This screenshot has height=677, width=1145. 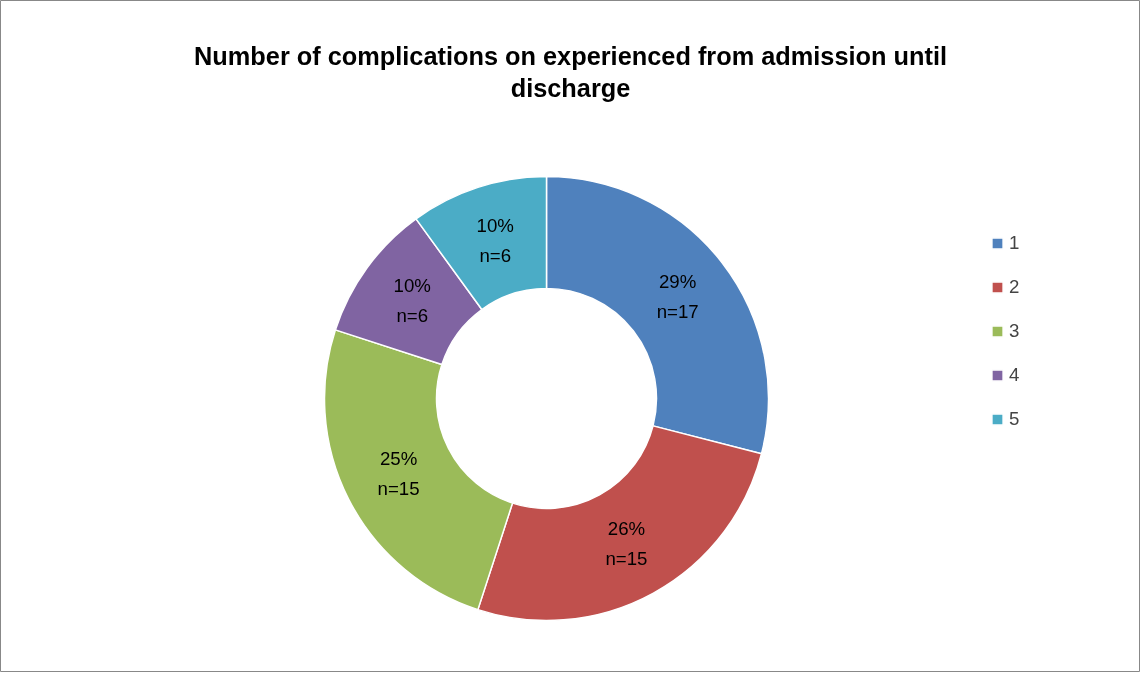 What do you see at coordinates (570, 71) in the screenshot?
I see `chart-title: Number of complications on experienced from admission until discharge` at bounding box center [570, 71].